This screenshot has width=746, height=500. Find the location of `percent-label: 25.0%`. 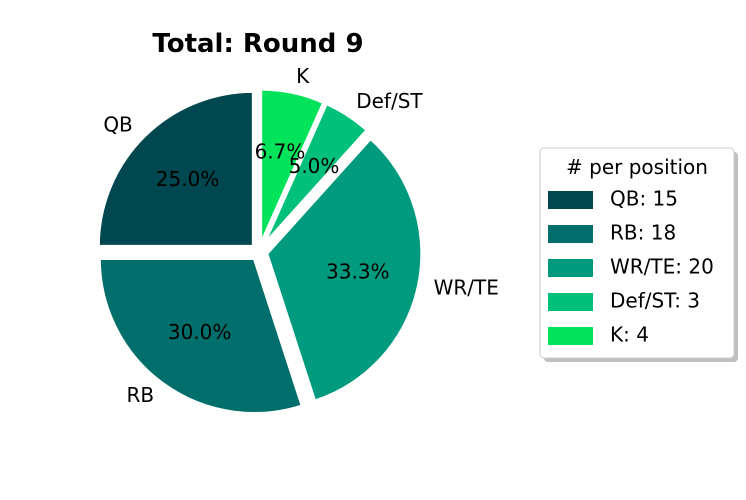

percent-label: 25.0% is located at coordinates (188, 179).